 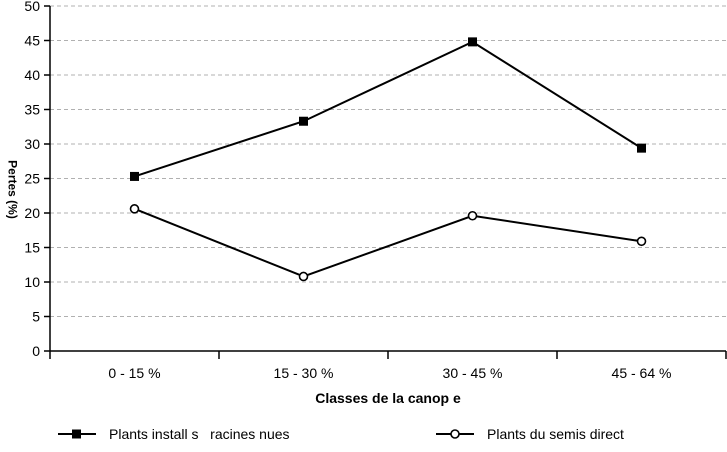 I want to click on y-tick-label: 20, so click(x=32, y=213).